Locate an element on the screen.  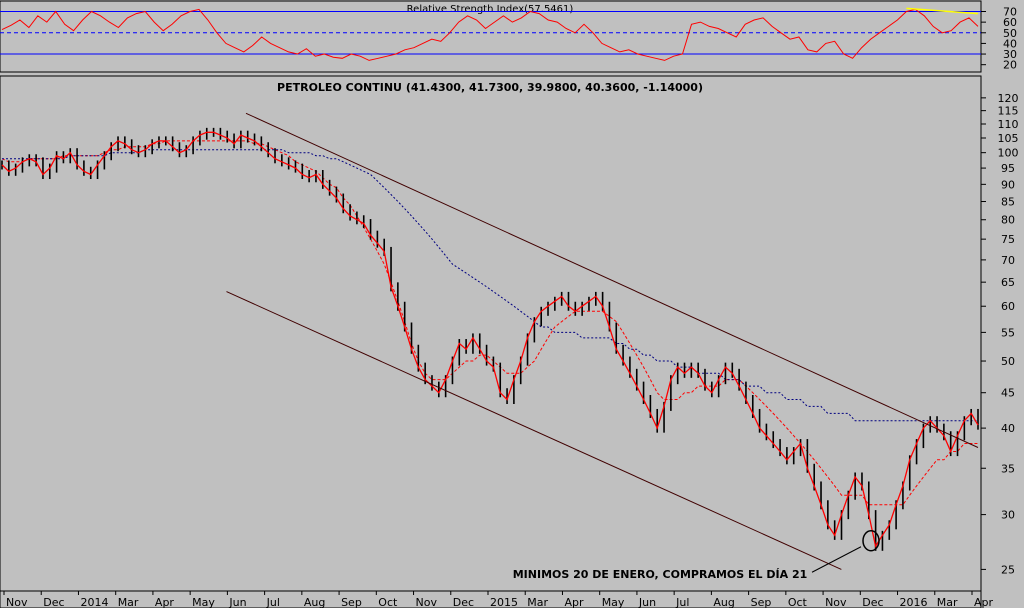
price-tick-label: 120 is located at coordinates (1008, 98).